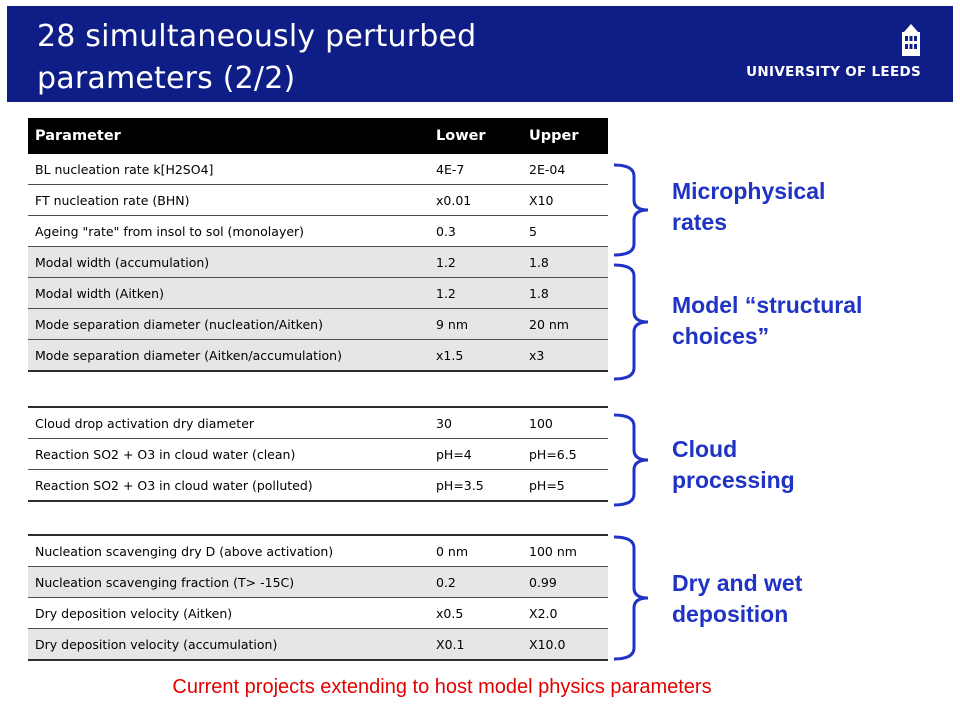 Image resolution: width=960 pixels, height=720 pixels. What do you see at coordinates (565, 582) in the screenshot?
I see `param-upper: 0.99` at bounding box center [565, 582].